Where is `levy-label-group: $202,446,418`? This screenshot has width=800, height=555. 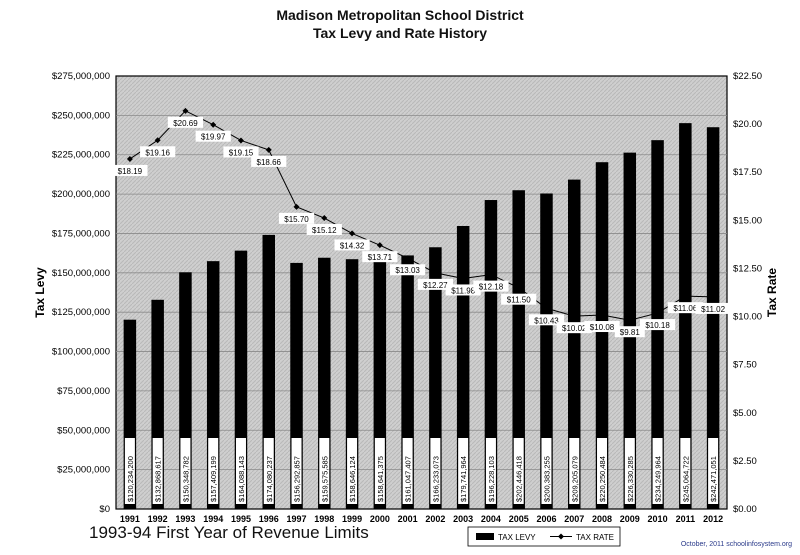
levy-label-group: $202,446,418 is located at coordinates (518, 471).